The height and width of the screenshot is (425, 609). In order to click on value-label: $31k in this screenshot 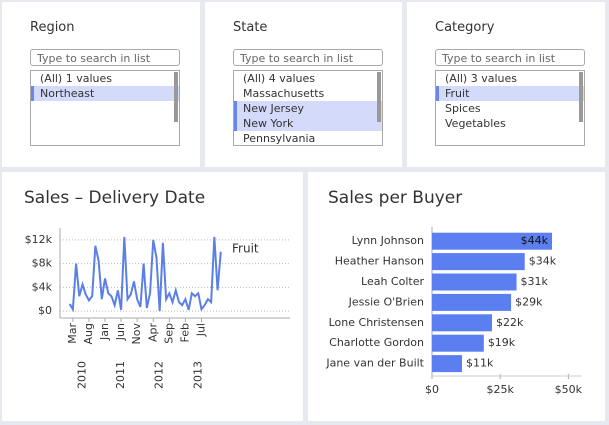, I will do `click(535, 281)`.